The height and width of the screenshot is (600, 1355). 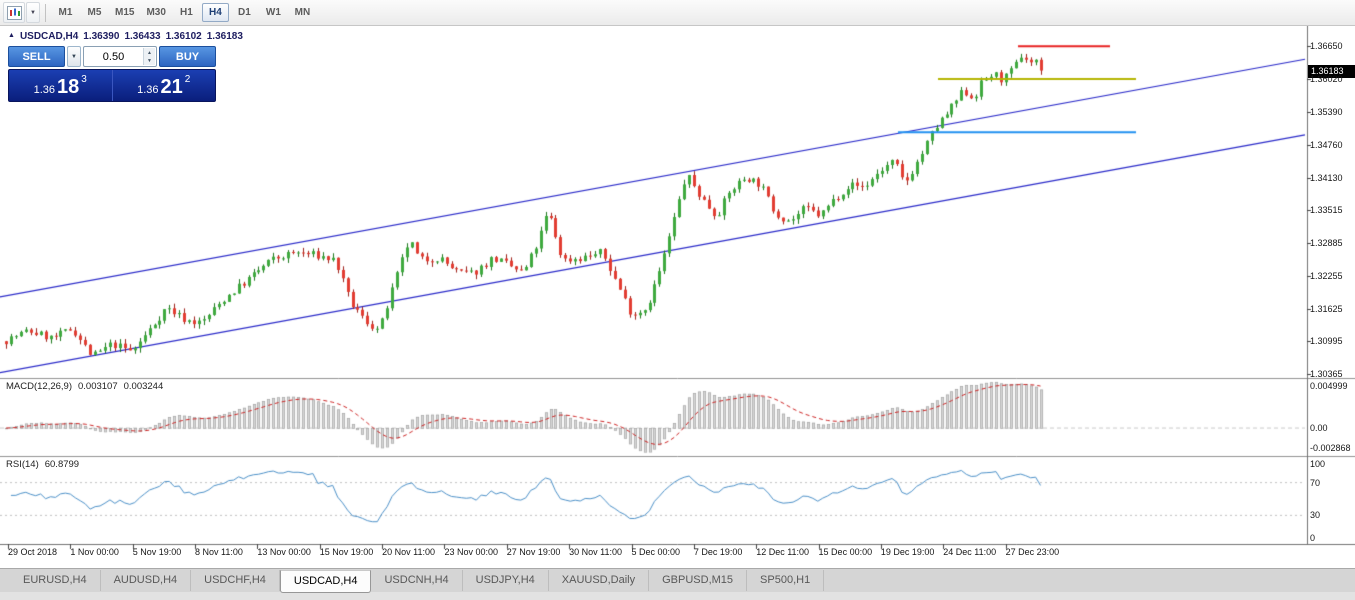 What do you see at coordinates (219, 552) in the screenshot?
I see `time-axis-label: 8 Nov 11:00` at bounding box center [219, 552].